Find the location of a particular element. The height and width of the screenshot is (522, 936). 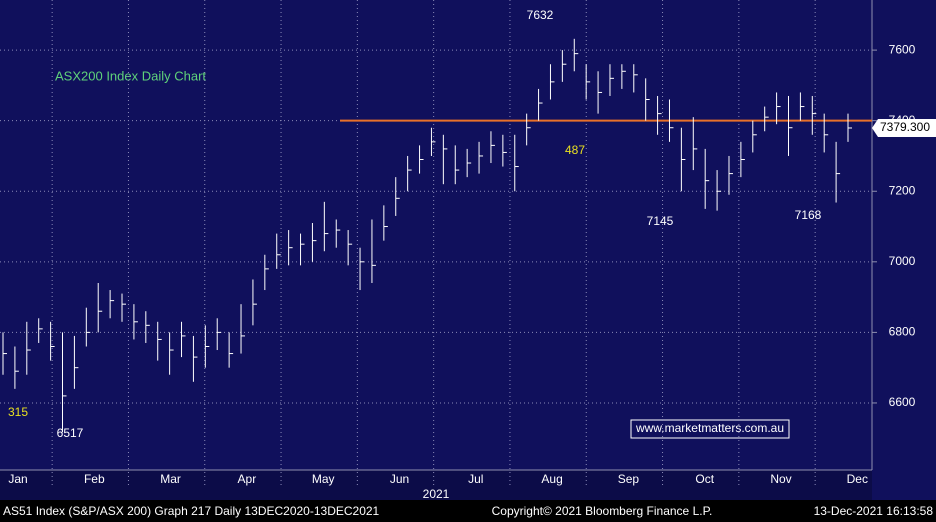

x-tick-label: Jan is located at coordinates (17, 479).